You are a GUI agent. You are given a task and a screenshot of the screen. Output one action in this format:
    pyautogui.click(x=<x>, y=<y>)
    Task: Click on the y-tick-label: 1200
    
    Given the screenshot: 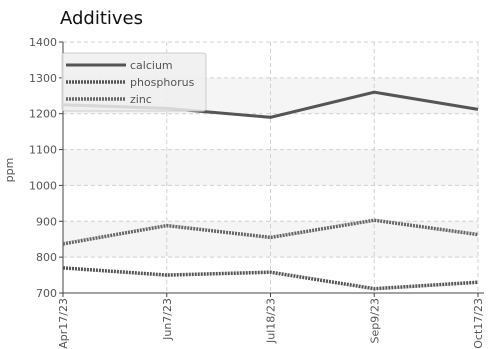 What is the action you would take?
    pyautogui.click(x=43, y=114)
    